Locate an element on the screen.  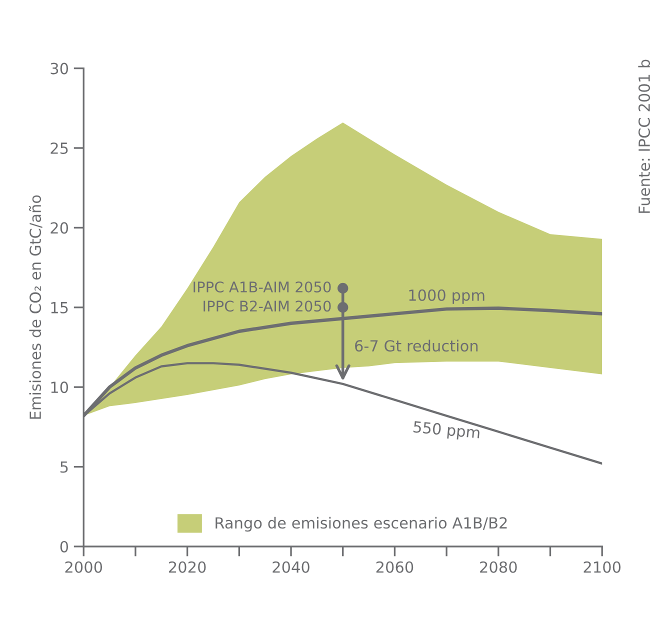
x-tick-label: 2020 is located at coordinates (187, 567).